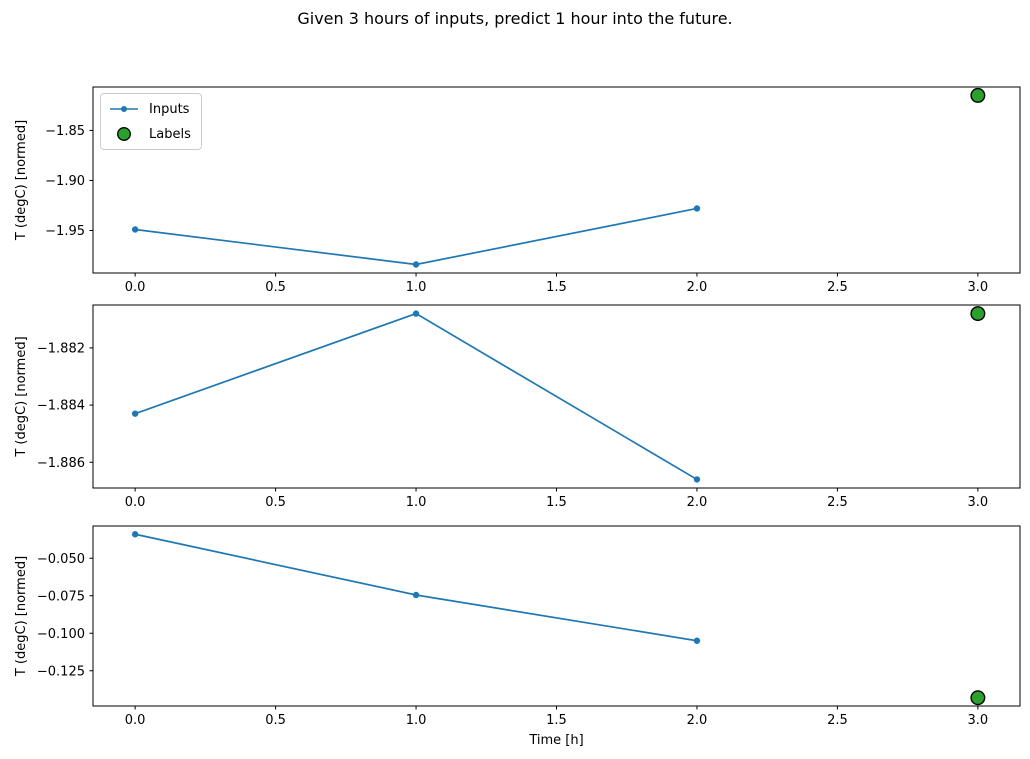  Describe the element at coordinates (65, 231) in the screenshot. I see `y-tick-label: −1.95` at that location.